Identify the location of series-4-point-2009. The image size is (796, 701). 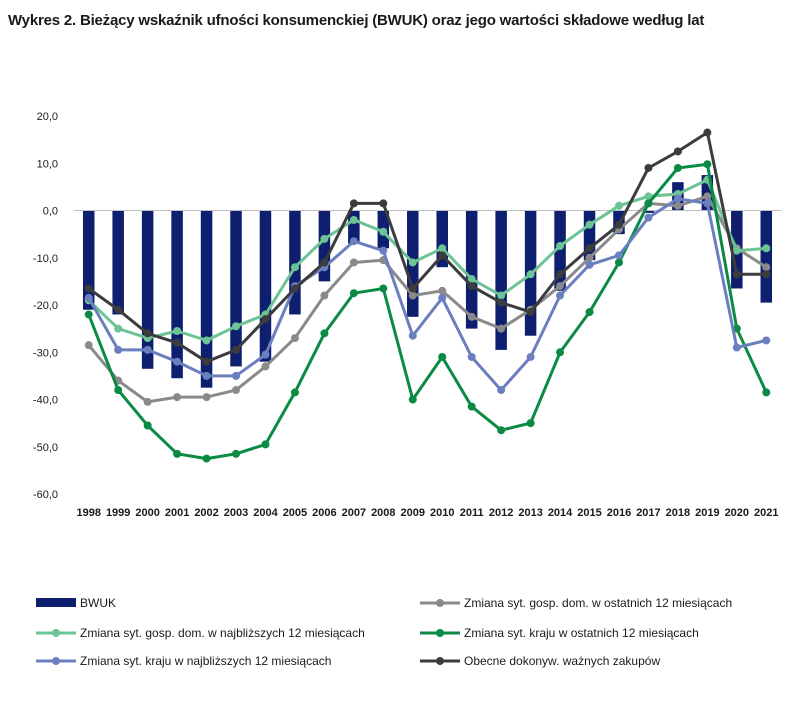
(412, 335).